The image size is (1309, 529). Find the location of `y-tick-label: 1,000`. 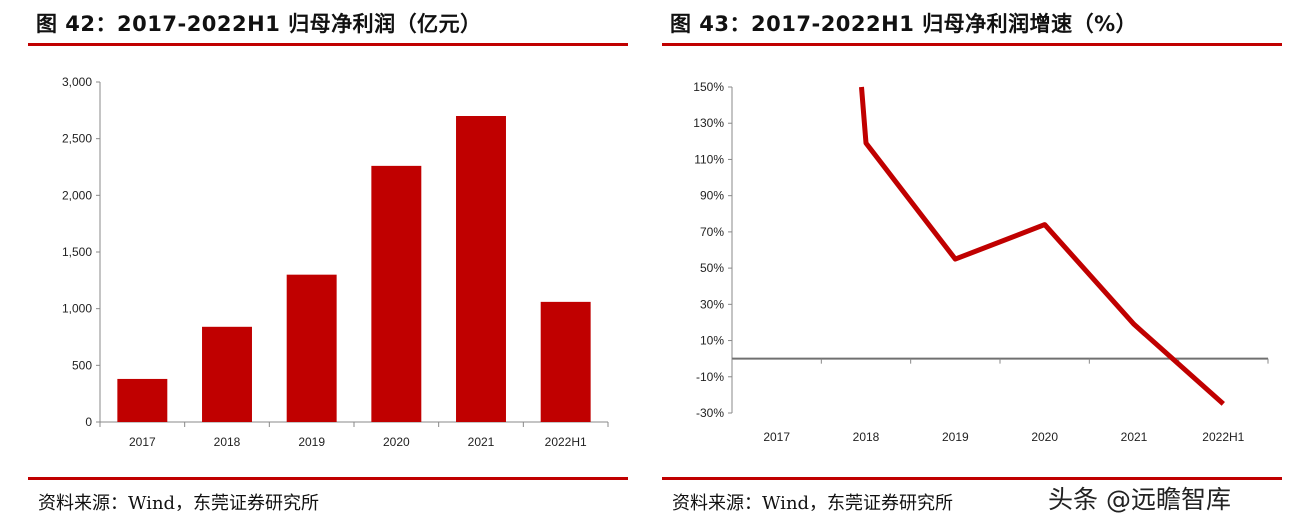

y-tick-label: 1,000 is located at coordinates (77, 309).